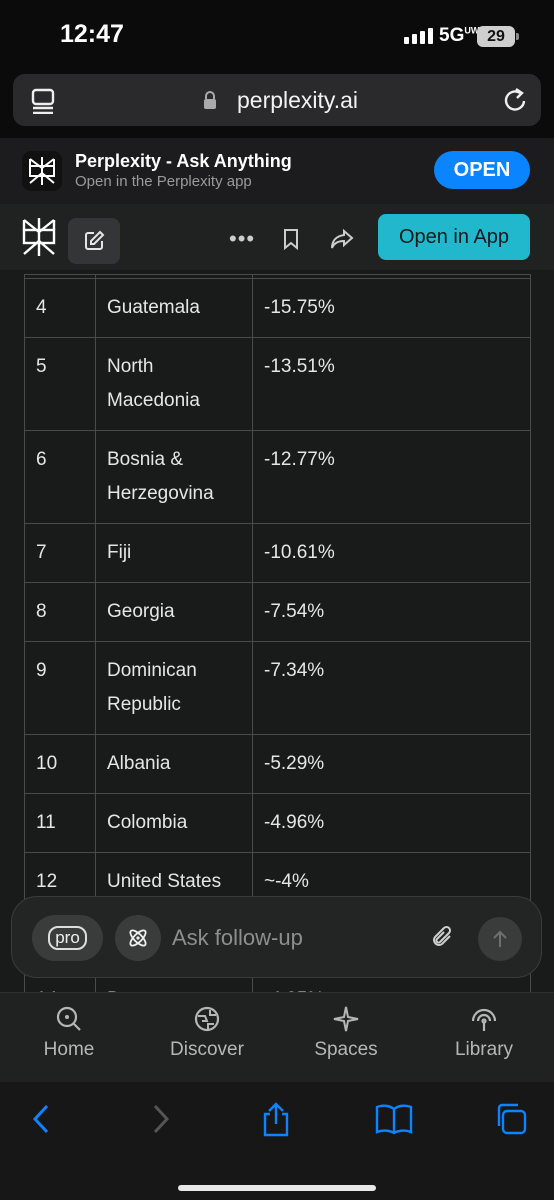 The height and width of the screenshot is (1200, 554). Describe the element at coordinates (391, 308) in the screenshot. I see `change-cell: -15.75%` at that location.